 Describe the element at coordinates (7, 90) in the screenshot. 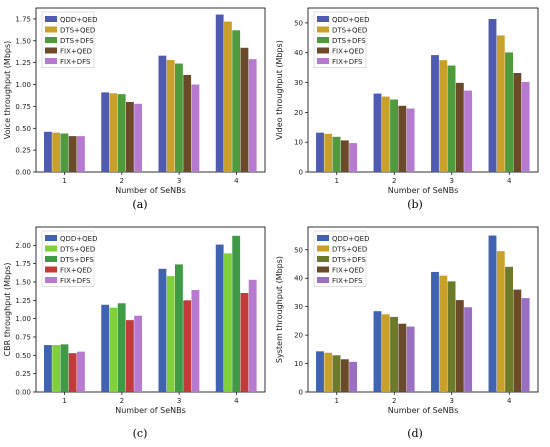

I see `y-axis-label: Voice throughput (Mbps)` at that location.